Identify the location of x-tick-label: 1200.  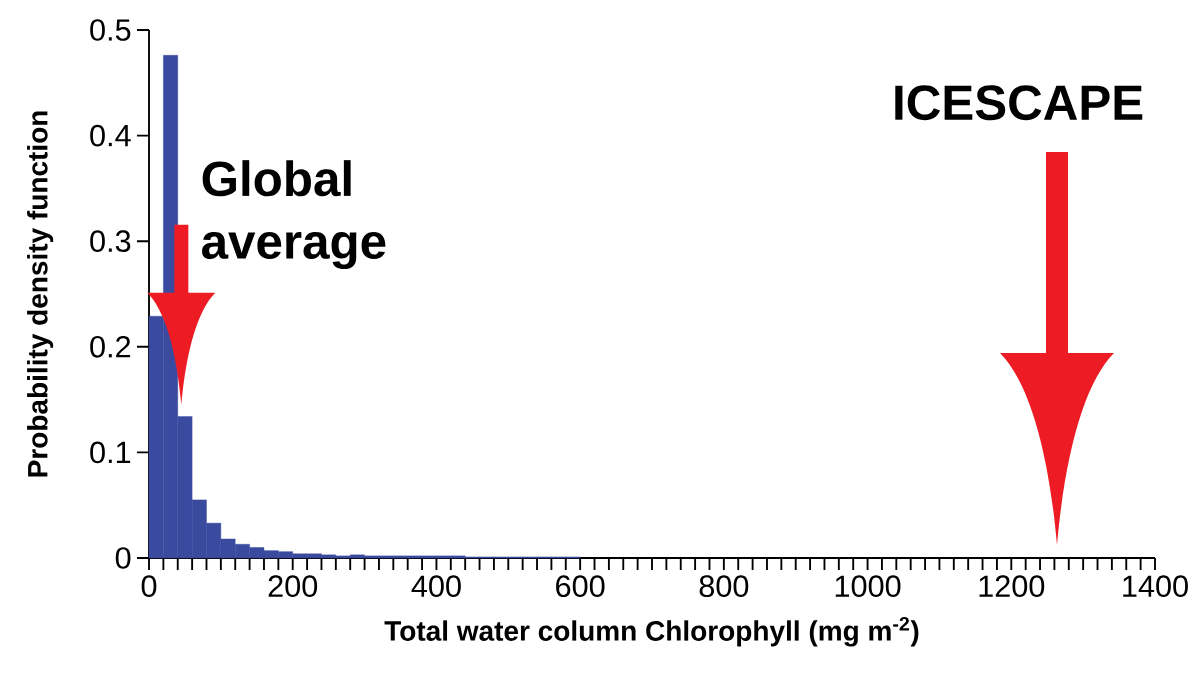
(1012, 586).